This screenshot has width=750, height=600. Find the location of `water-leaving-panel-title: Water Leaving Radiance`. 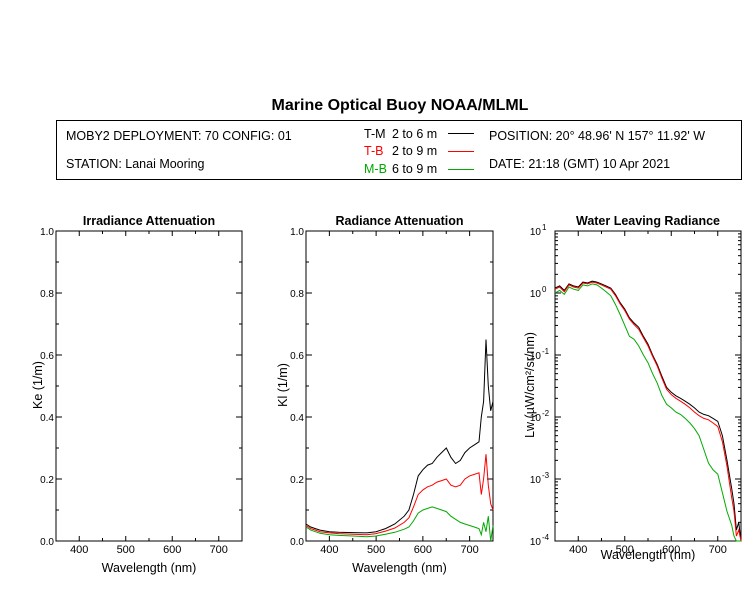

water-leaving-panel-title: Water Leaving Radiance is located at coordinates (648, 221).